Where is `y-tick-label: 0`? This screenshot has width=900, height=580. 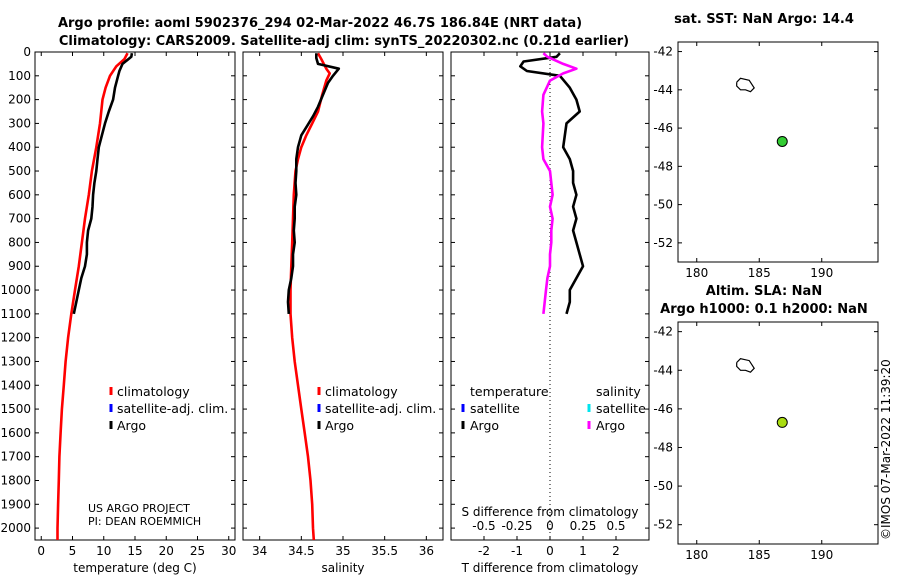
y-tick-label: 0 is located at coordinates (27, 52).